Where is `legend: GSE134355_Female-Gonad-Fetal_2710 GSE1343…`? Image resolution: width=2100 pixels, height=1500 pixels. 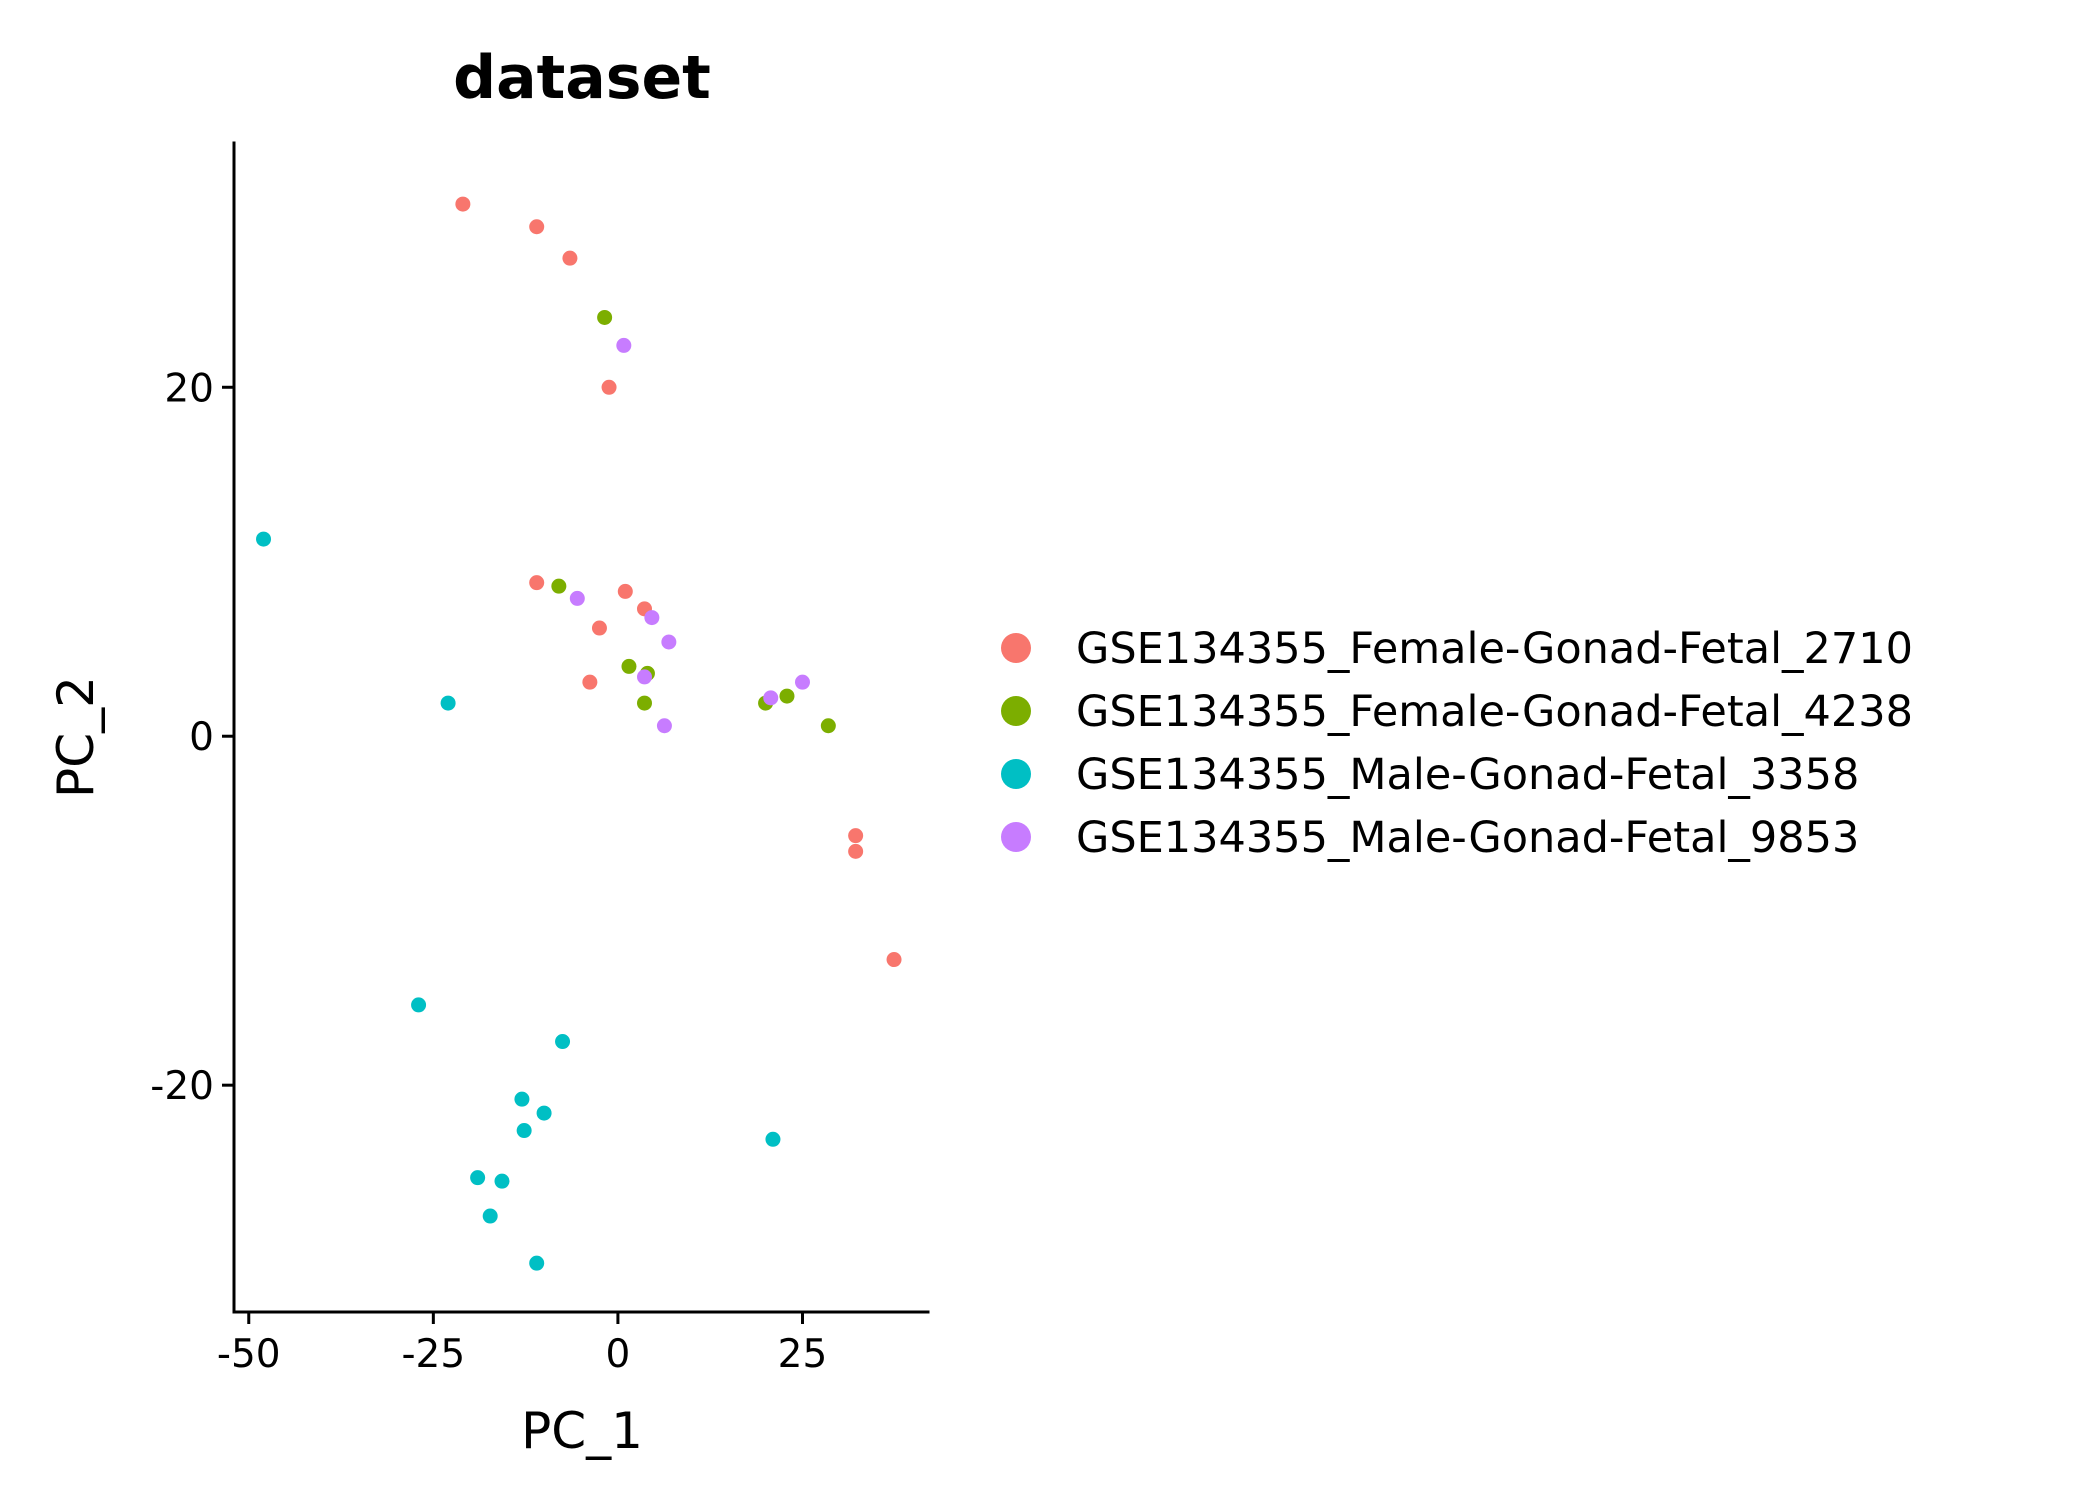
legend: GSE134355_Female-Gonad-Fetal_2710 GSE1343… is located at coordinates (1457, 743).